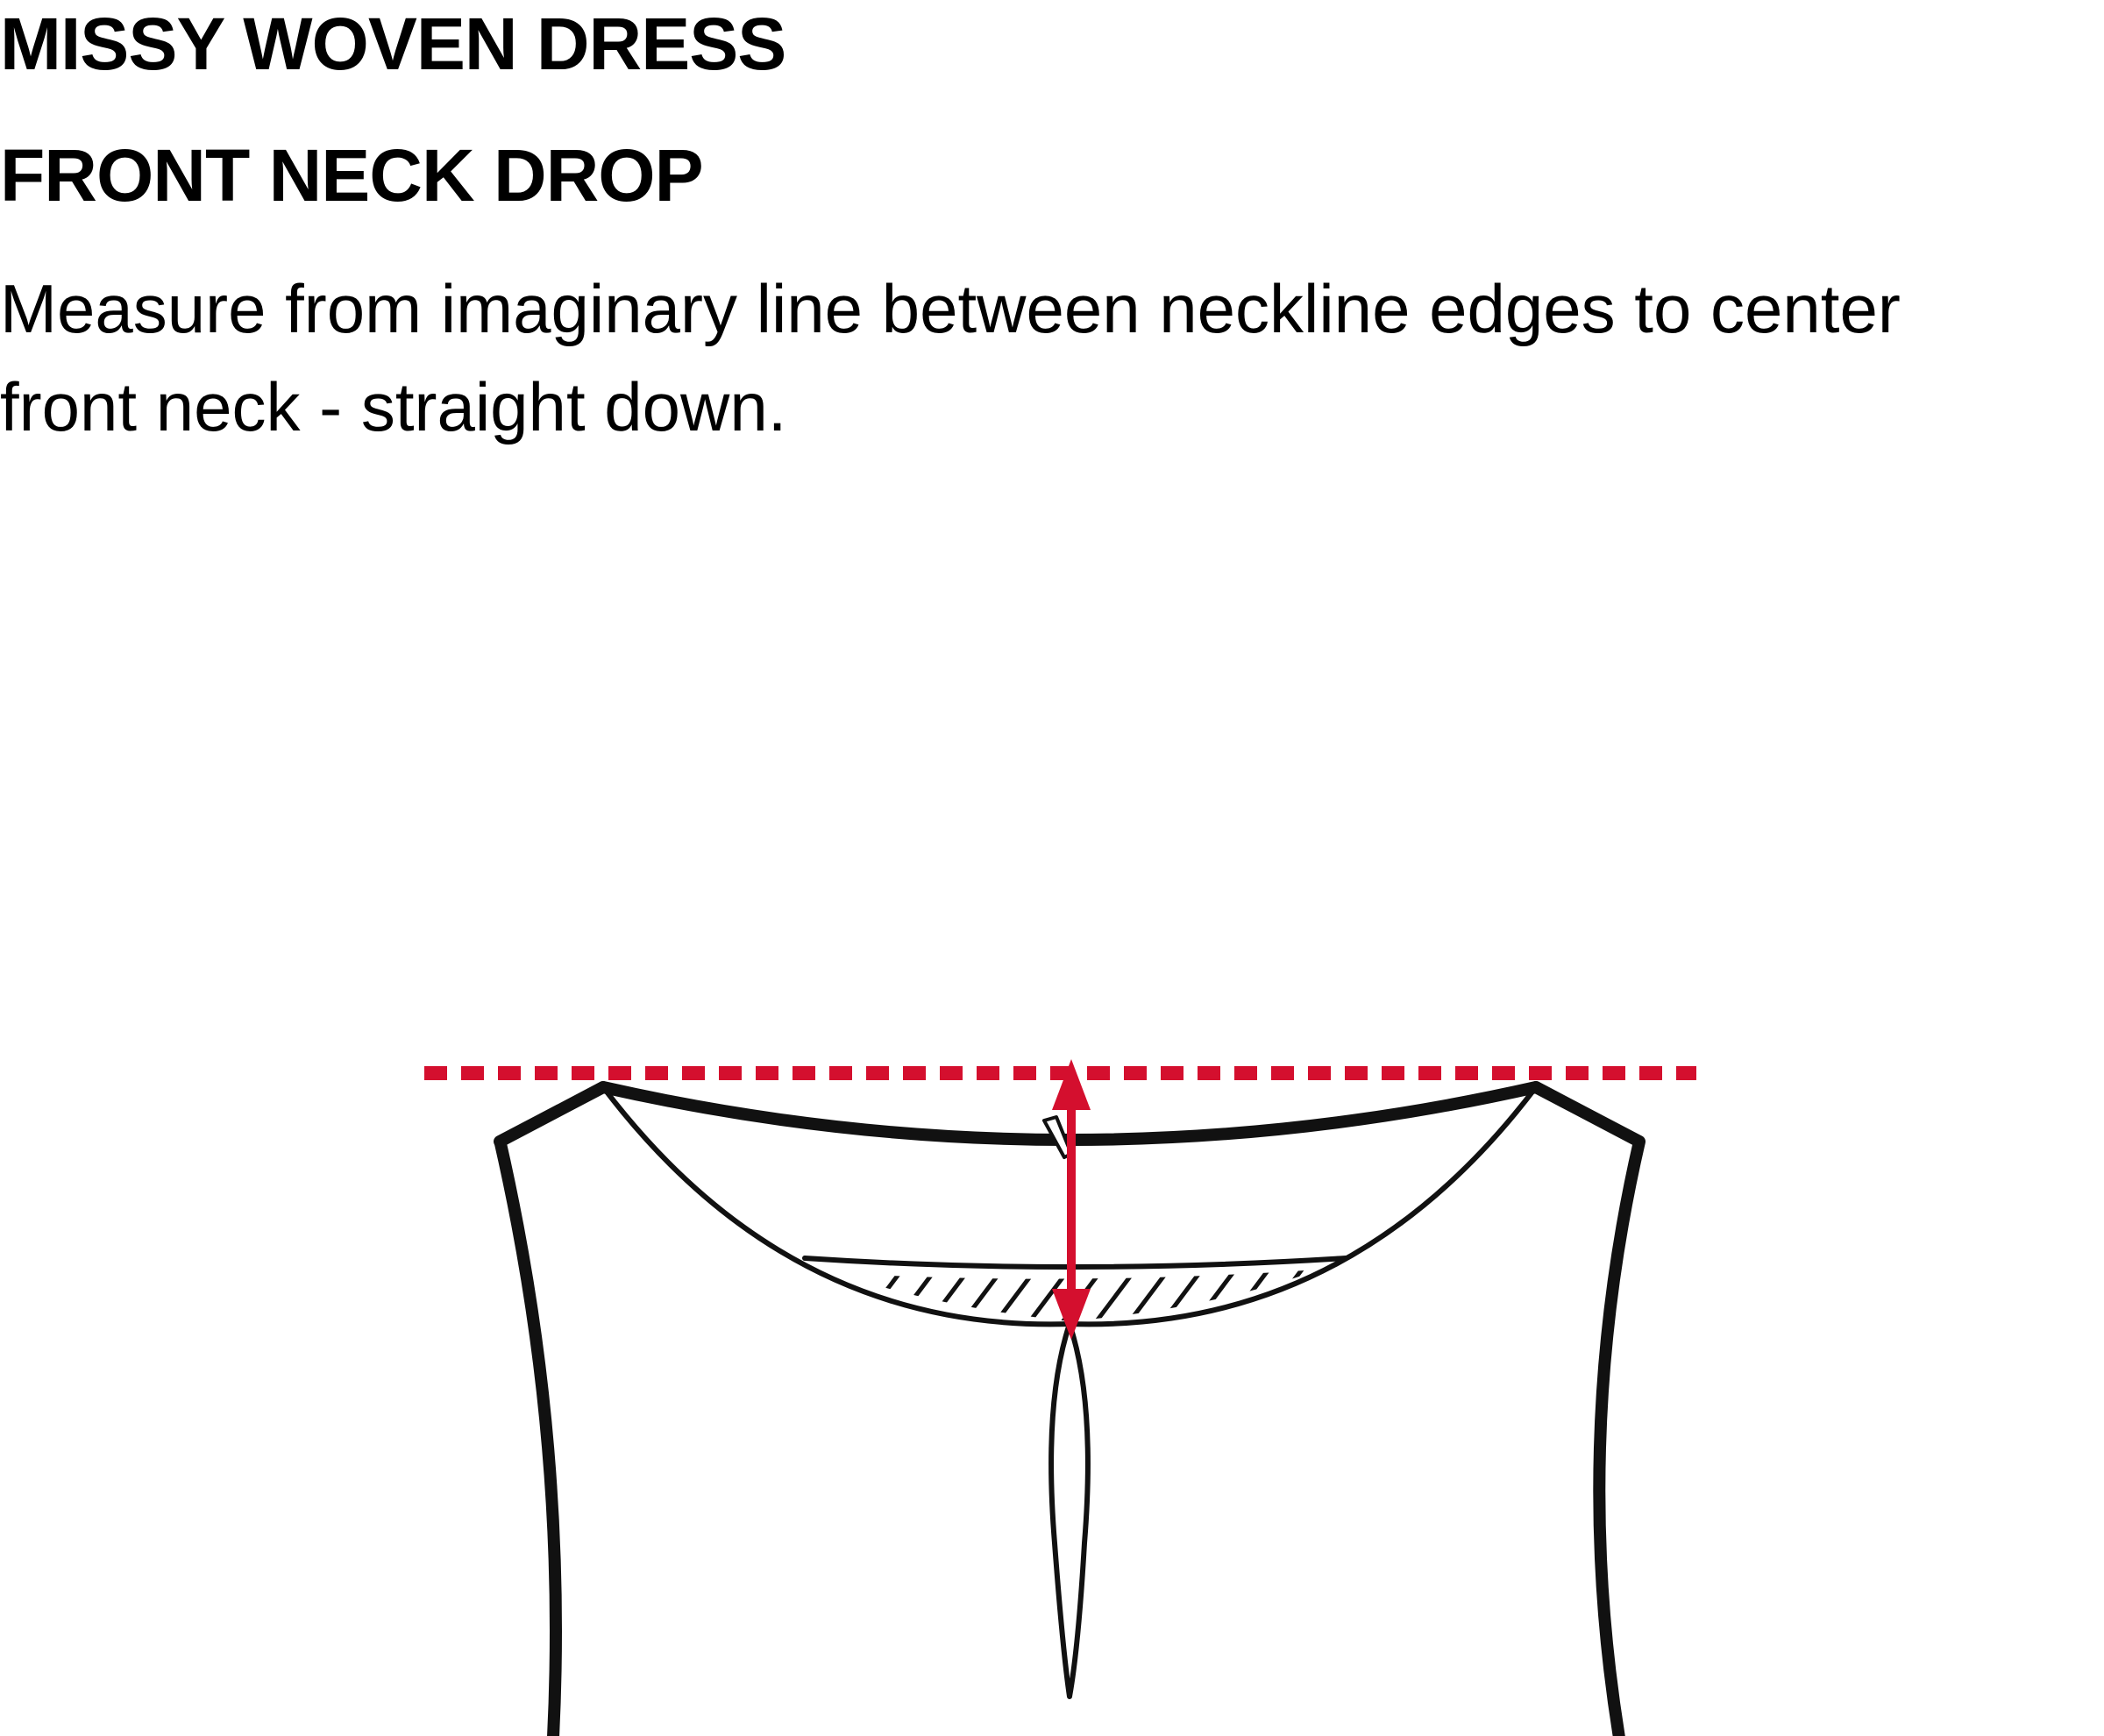 This screenshot has width=2104, height=1736. I want to click on page-title: MISSY WOVEN DRESS, so click(393, 44).